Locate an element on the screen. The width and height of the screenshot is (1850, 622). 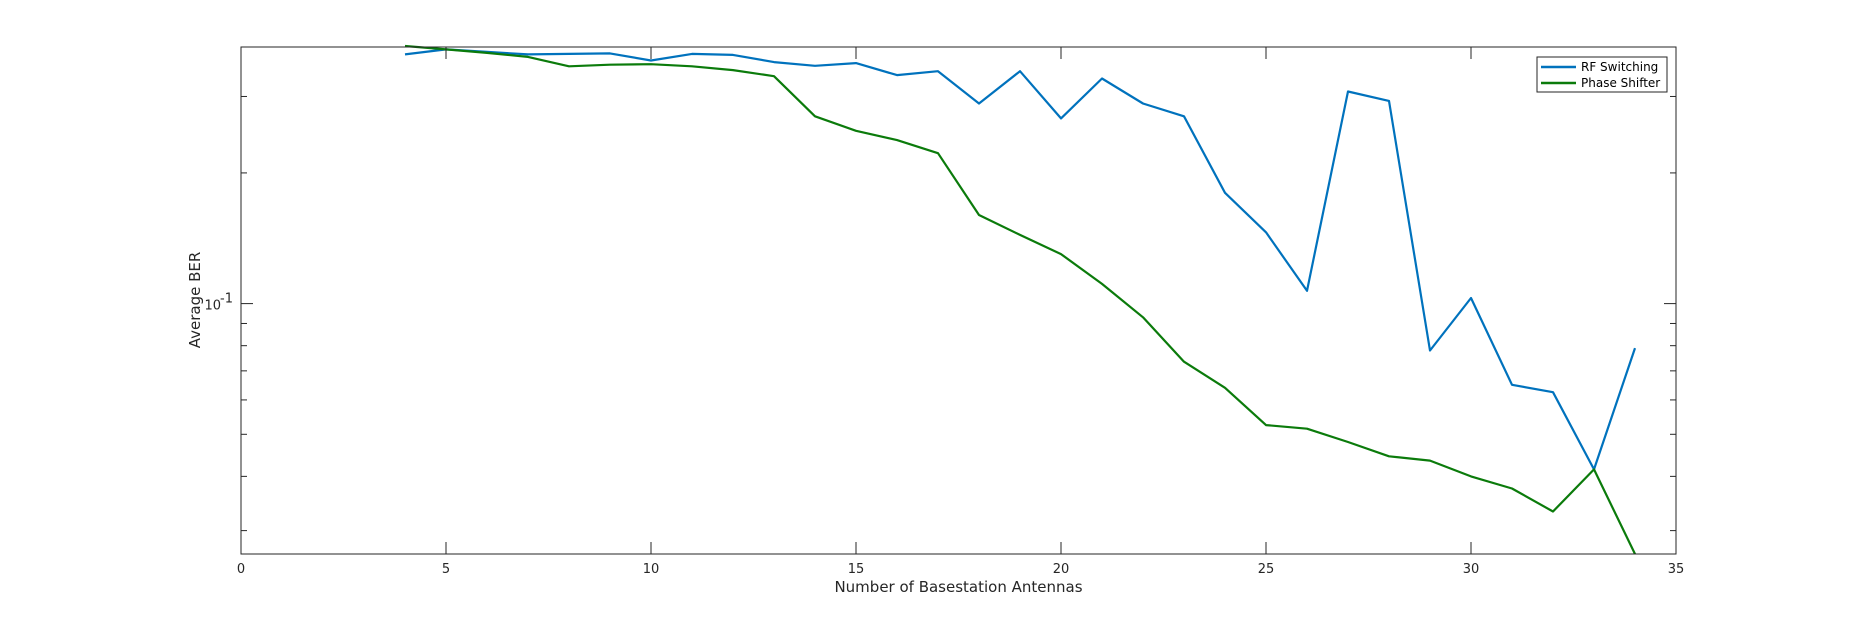
y-axis-label: Average BER is located at coordinates (195, 300).